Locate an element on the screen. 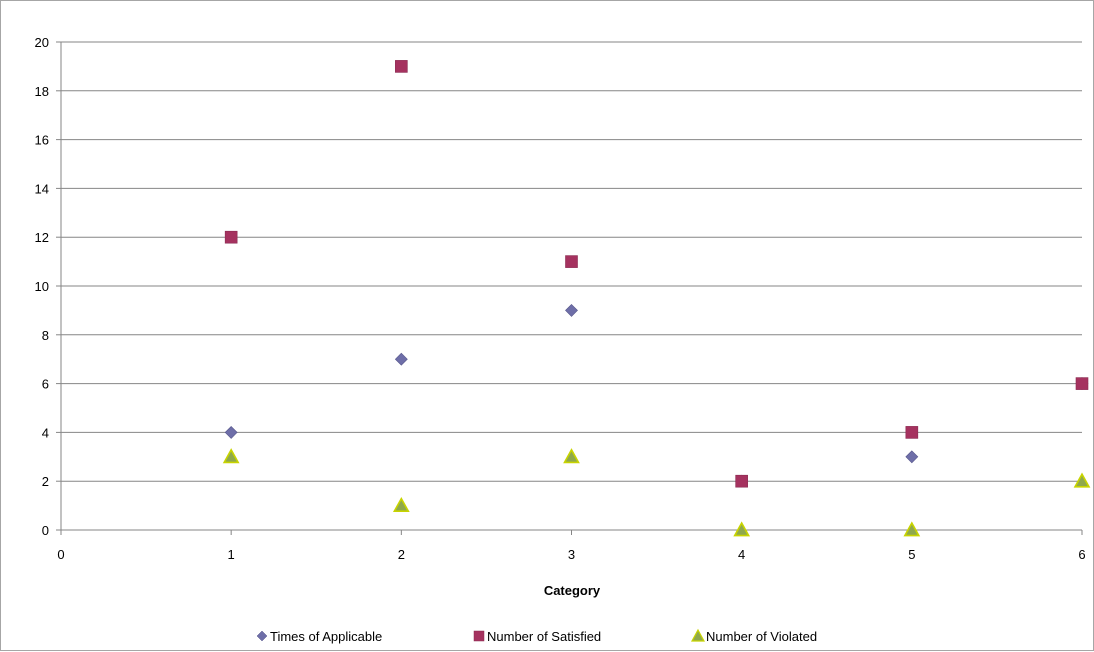  series-number-of-violated is located at coordinates (656, 492).